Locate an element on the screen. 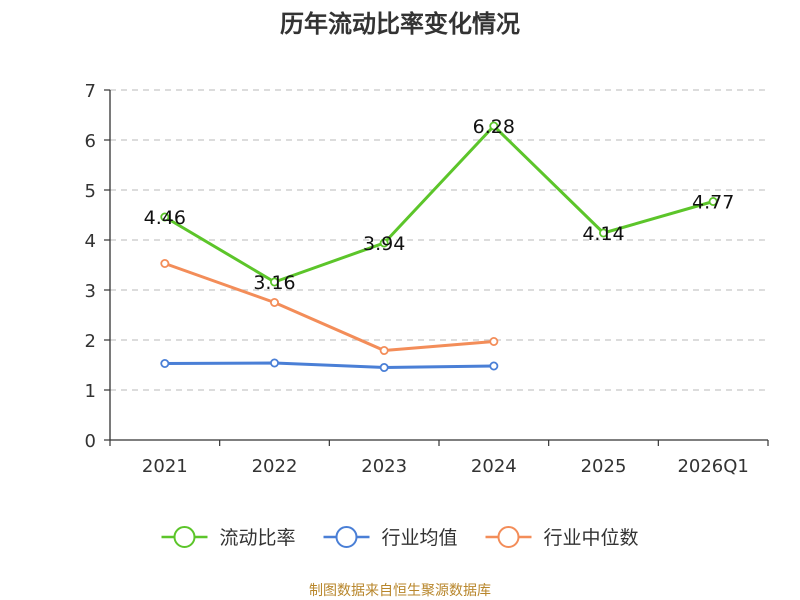 The image size is (800, 600). y-tick-label: 4 is located at coordinates (90, 241).